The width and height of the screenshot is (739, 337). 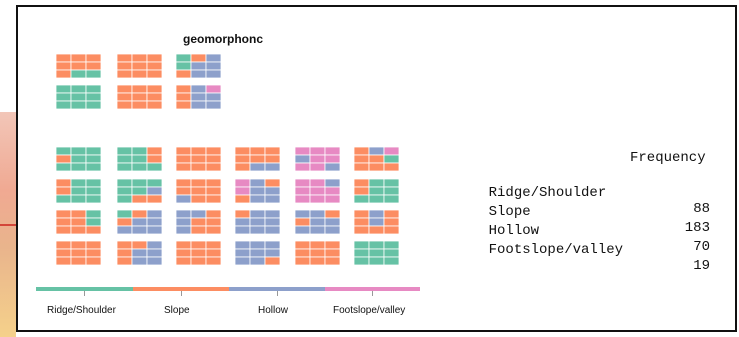 I want to click on row-label: Footslope/valley, so click(x=556, y=250).